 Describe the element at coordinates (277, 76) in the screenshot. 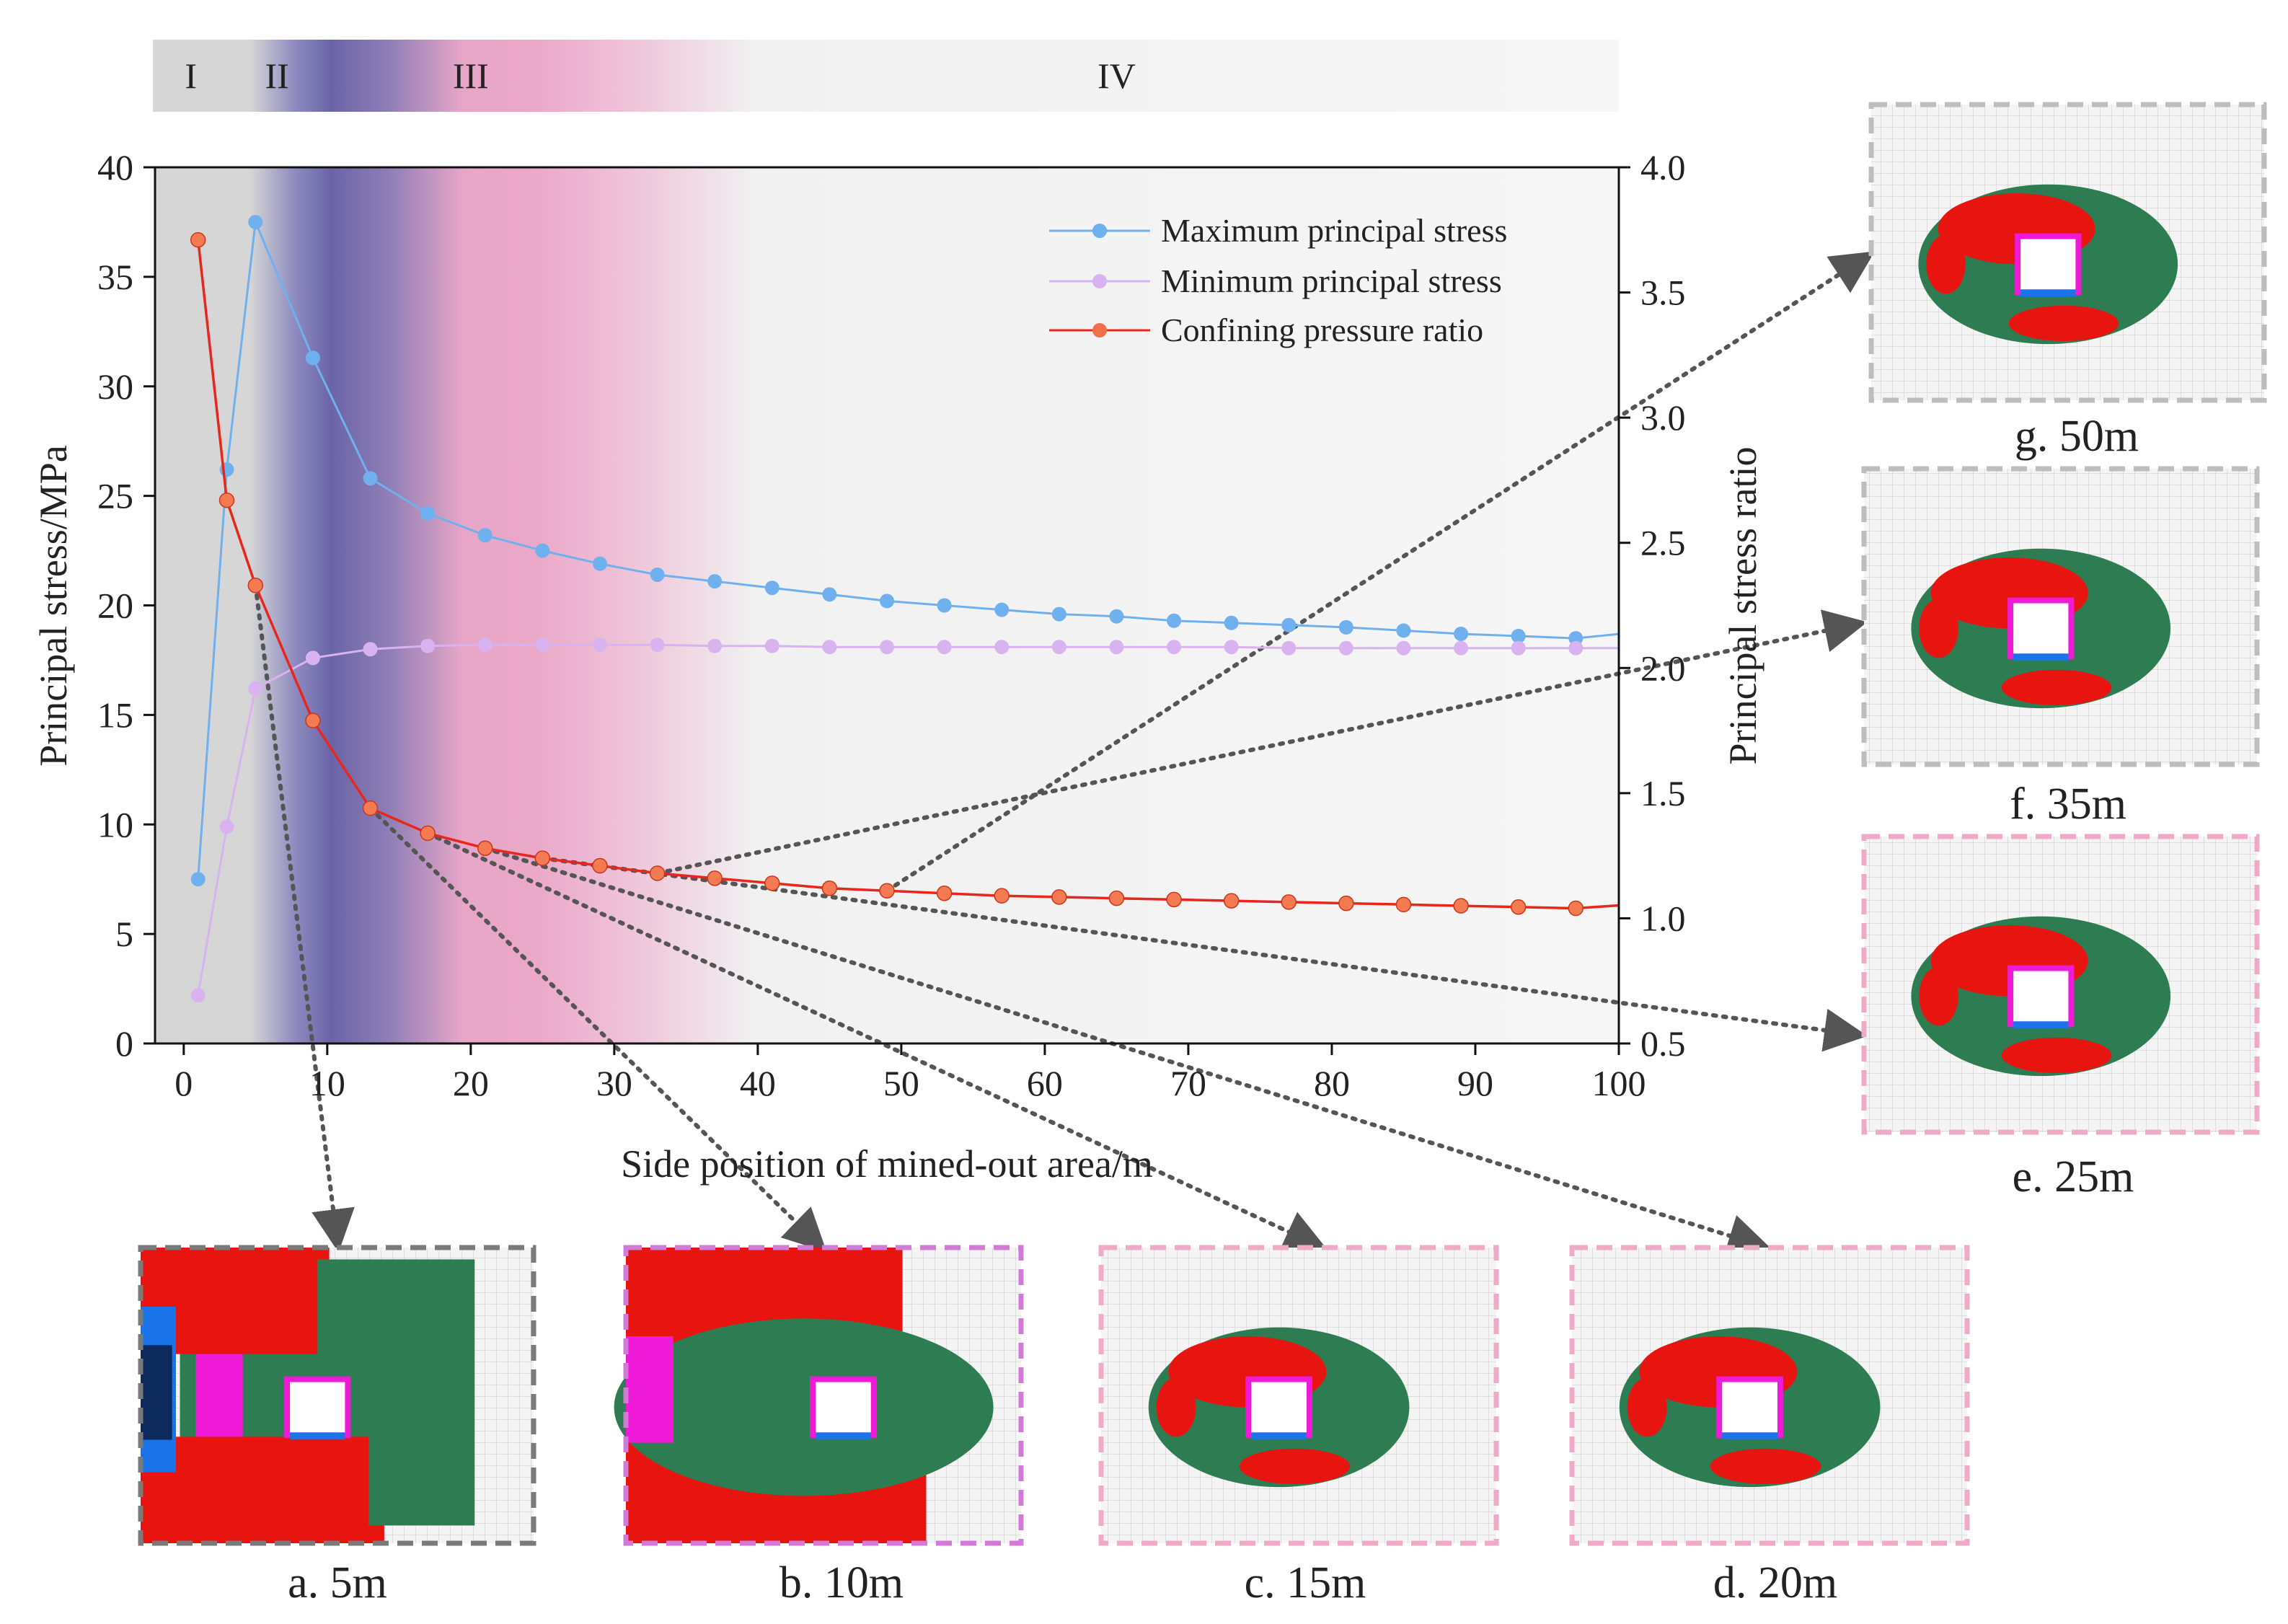

I see `zone-label-II: II` at that location.